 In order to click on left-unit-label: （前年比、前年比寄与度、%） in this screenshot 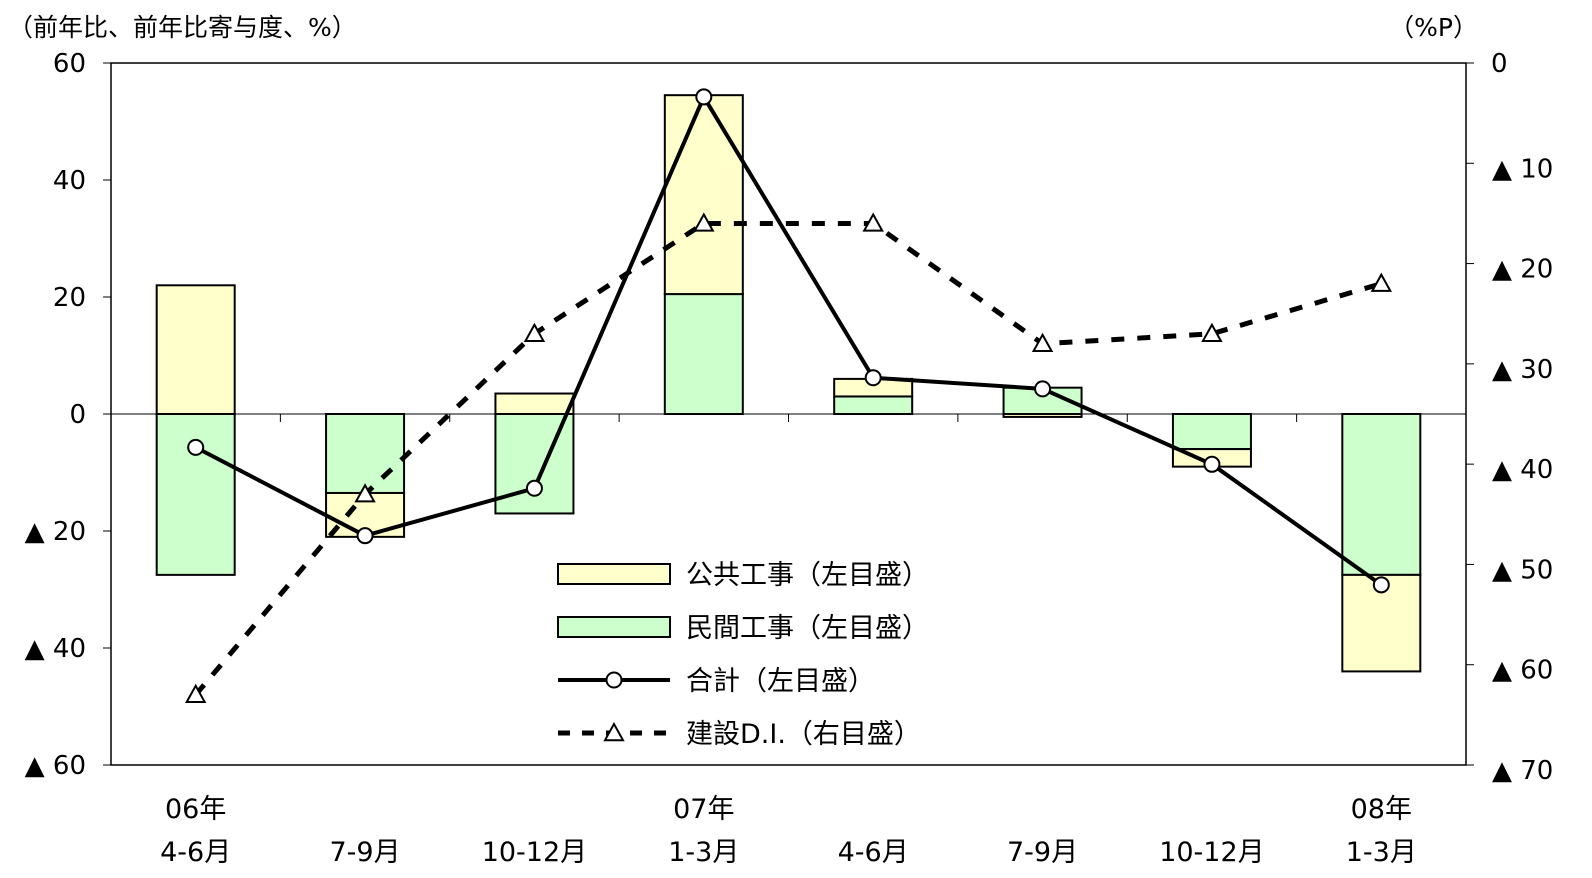, I will do `click(182, 27)`.